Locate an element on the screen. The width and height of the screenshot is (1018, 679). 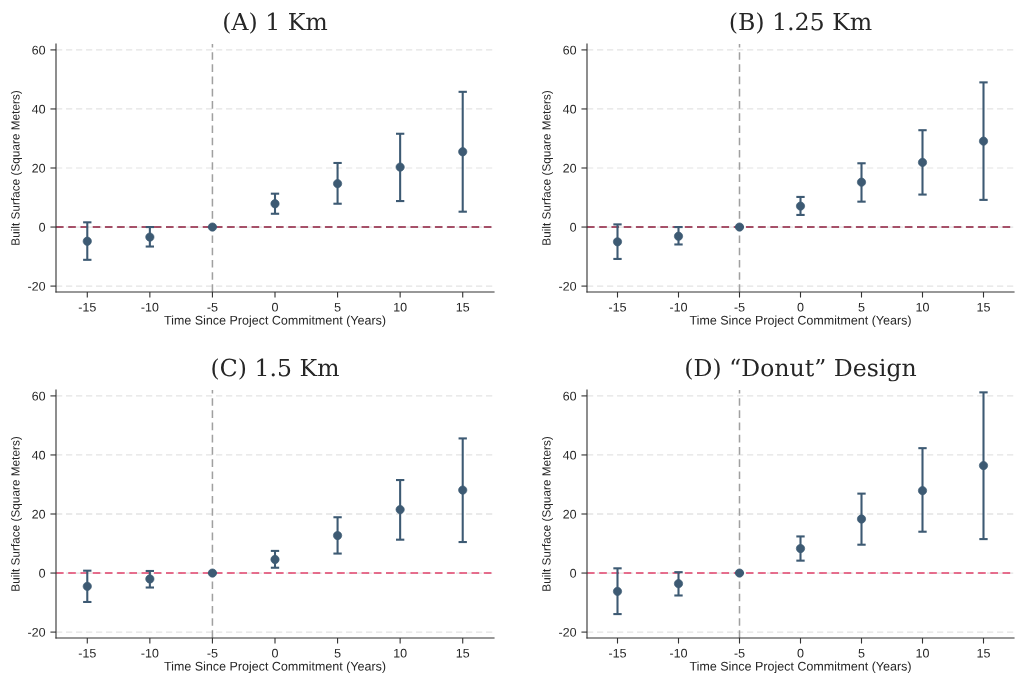
chart-title: (A) 1 Km is located at coordinates (276, 23).